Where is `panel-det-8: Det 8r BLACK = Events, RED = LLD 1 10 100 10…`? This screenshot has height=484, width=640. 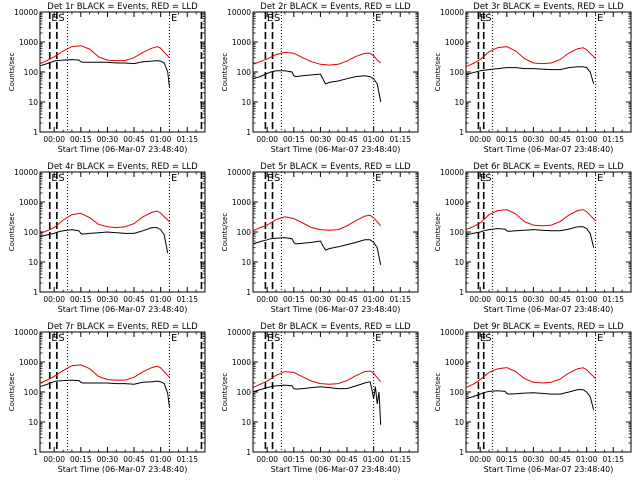 panel-det-8: Det 8r BLACK = Events, RED = LLD 1 10 100 10… is located at coordinates (320, 398).